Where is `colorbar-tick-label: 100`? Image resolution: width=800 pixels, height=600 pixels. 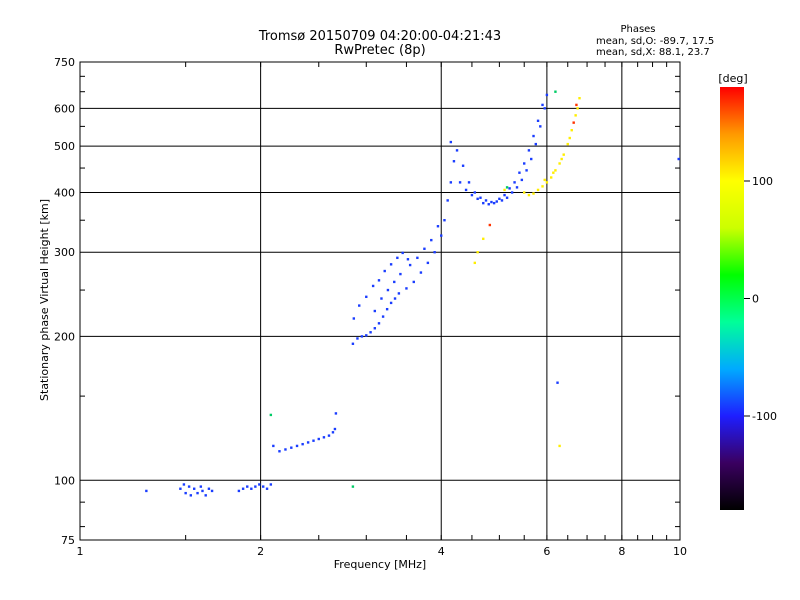 colorbar-tick-label: 100 is located at coordinates (762, 181).